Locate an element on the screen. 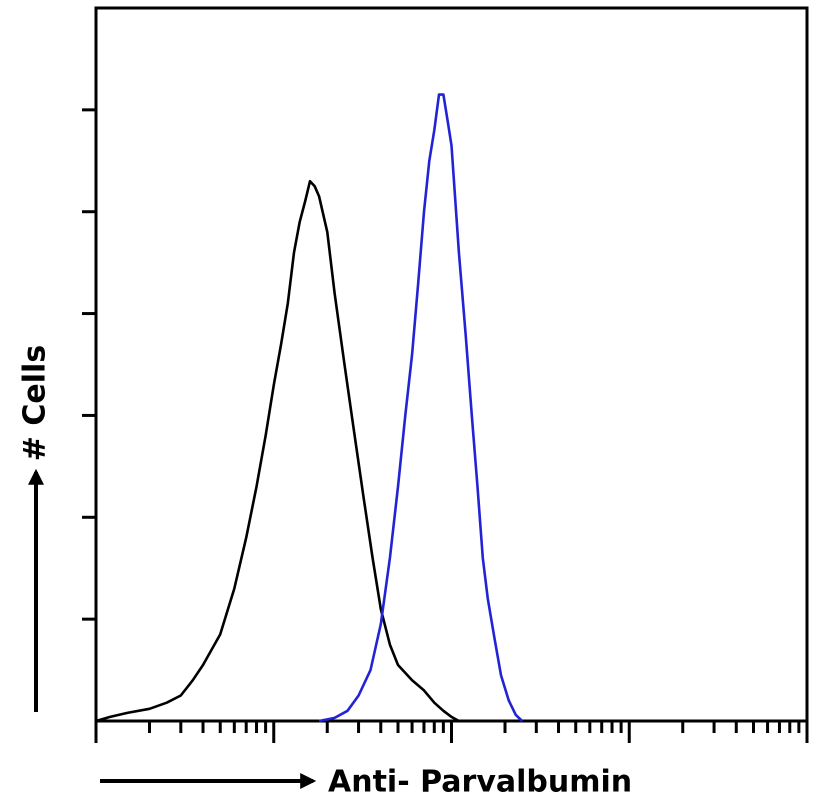 The image size is (813, 803). y-axis-ticks is located at coordinates (89, 364).